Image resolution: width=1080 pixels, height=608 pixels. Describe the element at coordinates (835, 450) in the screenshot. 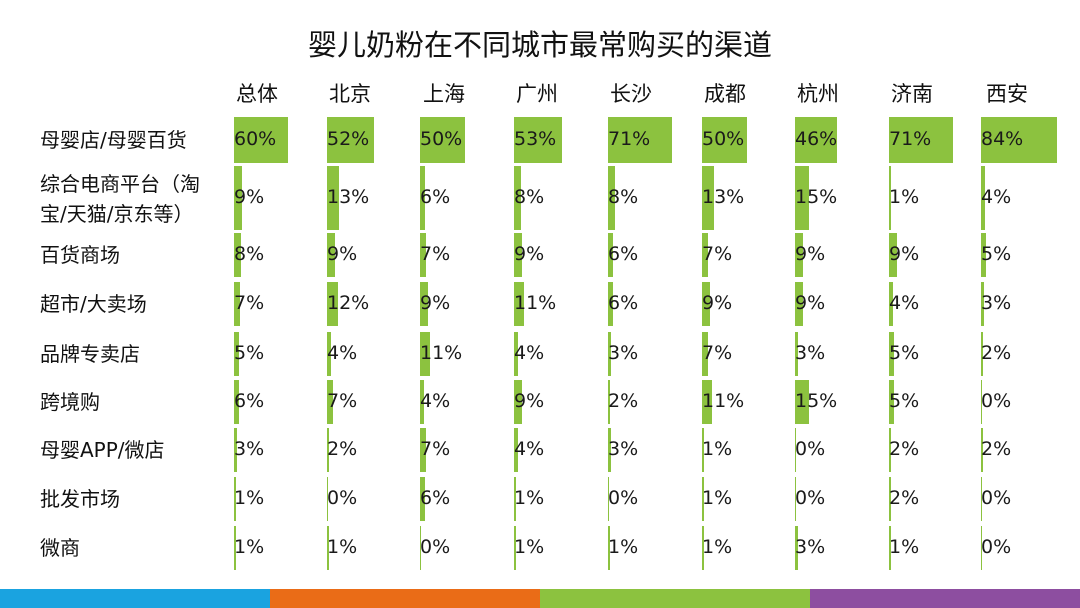

I see `table-cell: 0%` at that location.